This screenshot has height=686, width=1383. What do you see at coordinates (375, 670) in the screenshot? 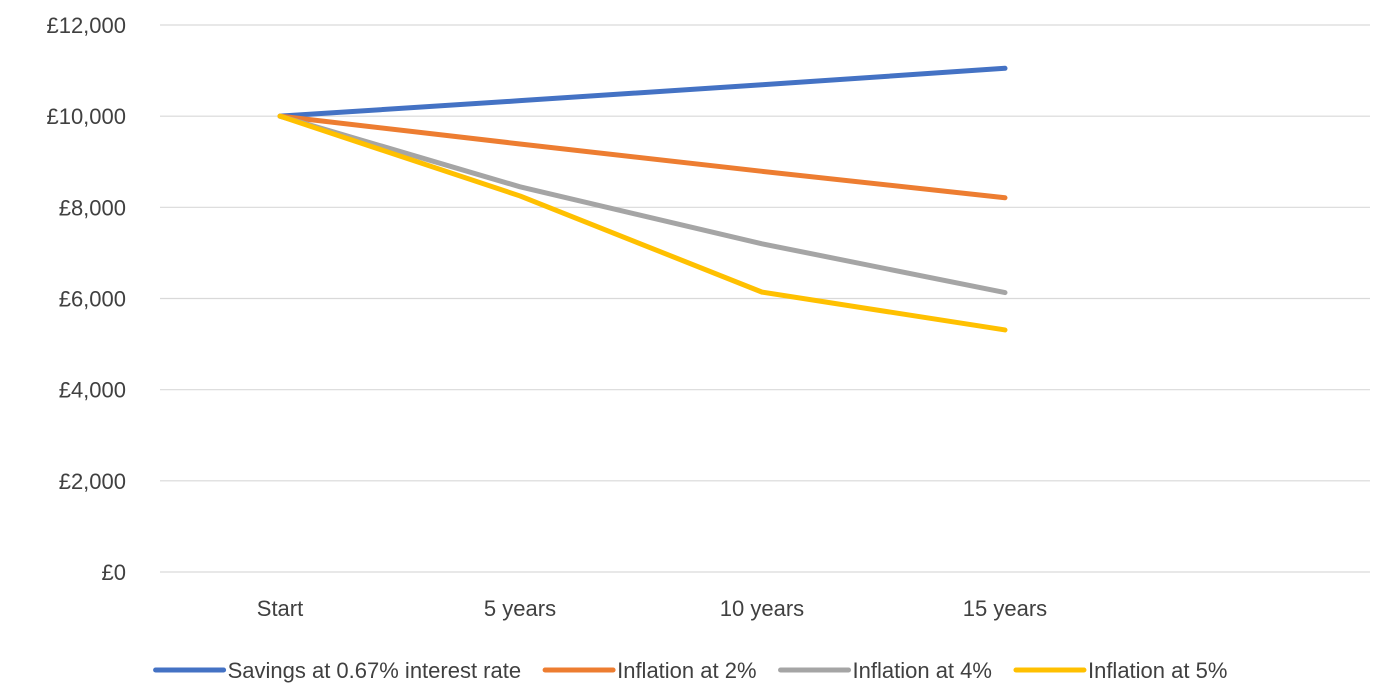
I see `legend-label: Savings at 0.67% interest rate` at bounding box center [375, 670].